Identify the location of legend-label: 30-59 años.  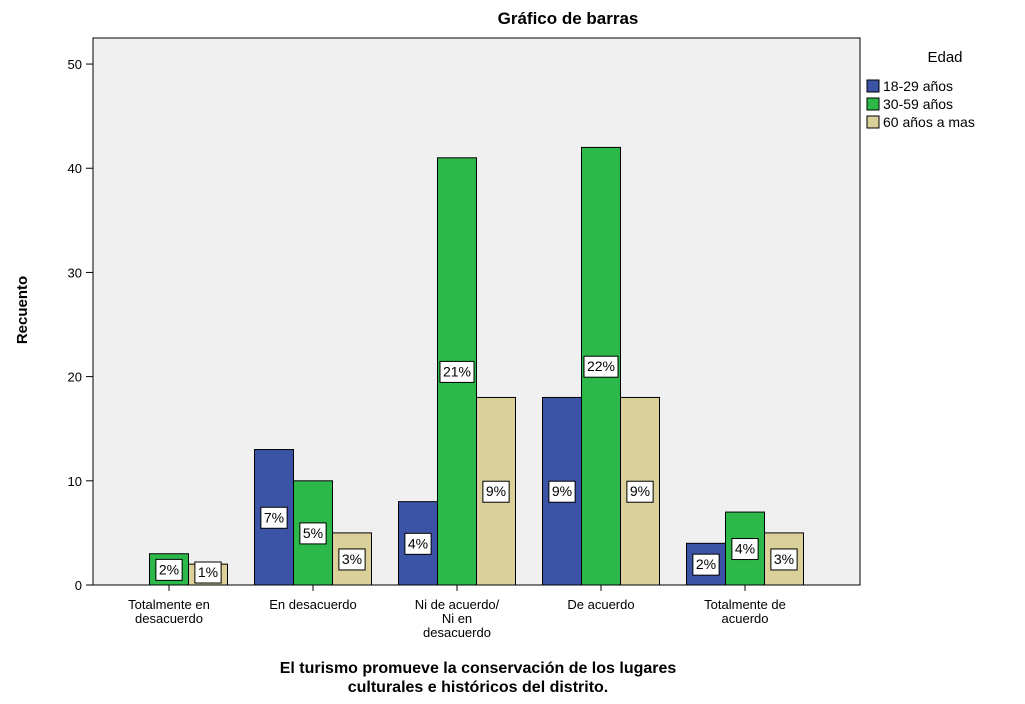
(918, 104).